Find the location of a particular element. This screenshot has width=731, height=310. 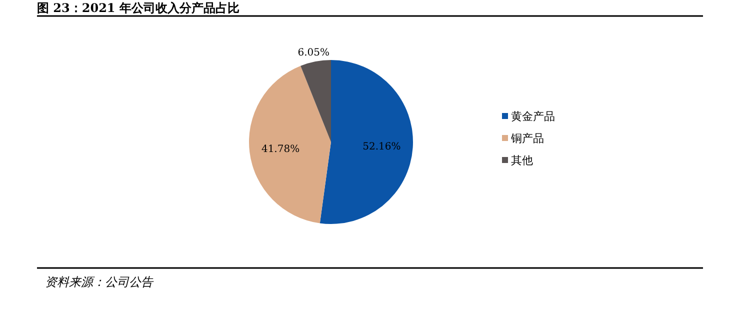

text: 资料来源：公司公告 is located at coordinates (99, 282).